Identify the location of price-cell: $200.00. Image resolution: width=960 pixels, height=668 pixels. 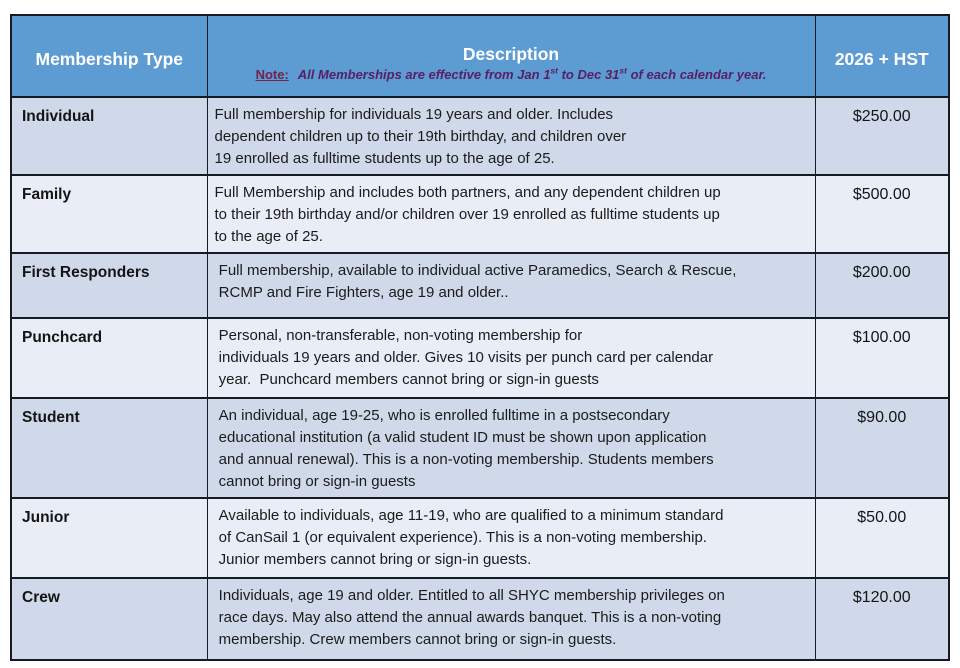
(882, 285).